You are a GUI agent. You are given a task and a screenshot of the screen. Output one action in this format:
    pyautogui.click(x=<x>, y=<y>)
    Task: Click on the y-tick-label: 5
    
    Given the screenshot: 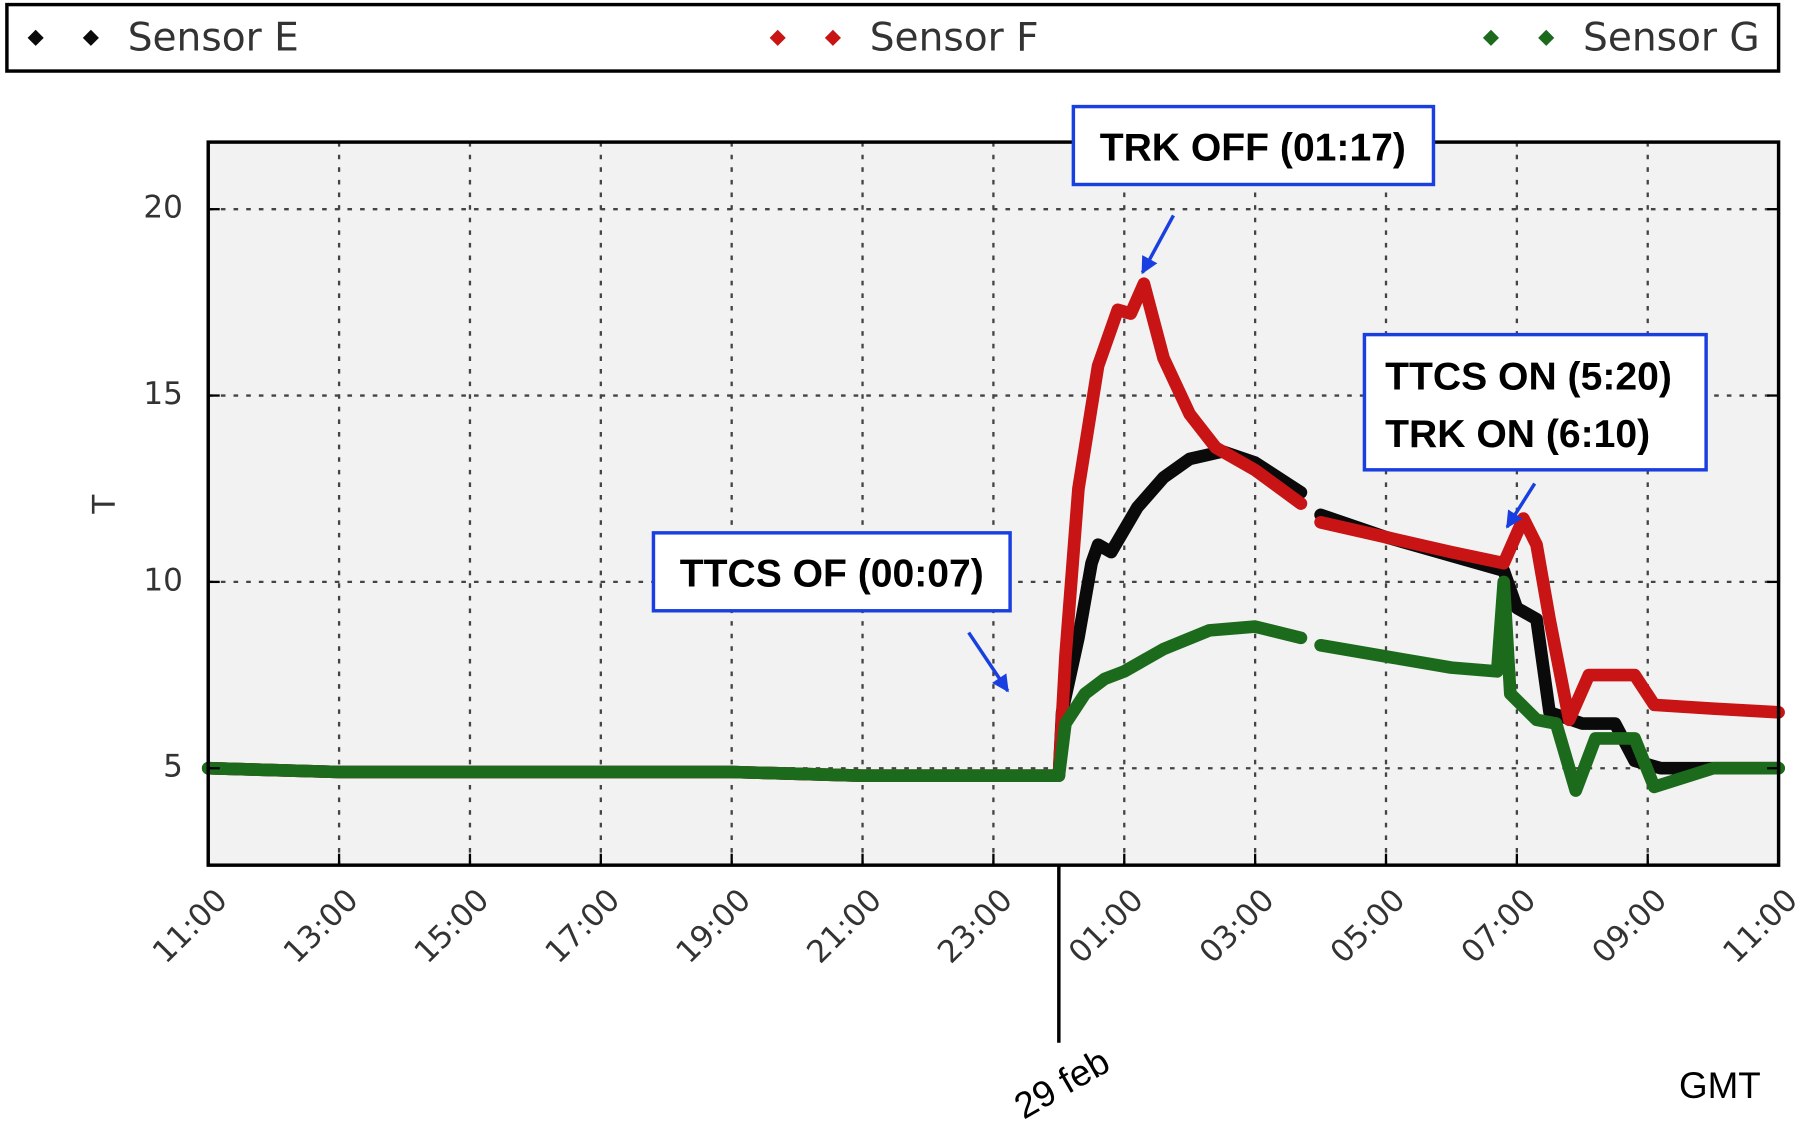 What is the action you would take?
    pyautogui.click(x=173, y=767)
    